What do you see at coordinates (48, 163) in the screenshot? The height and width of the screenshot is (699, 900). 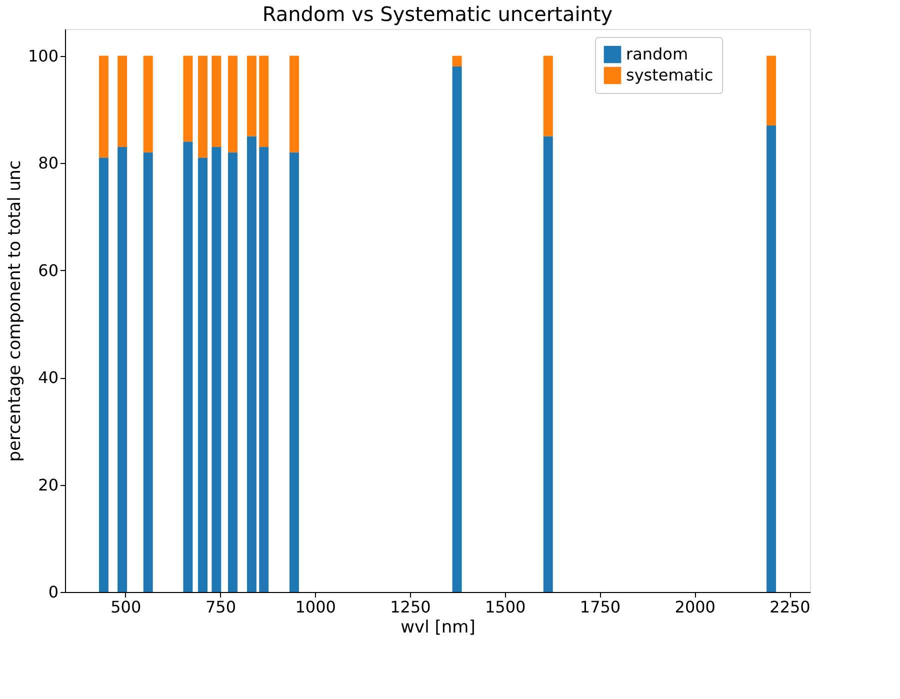 I see `y-tick-label: 80` at bounding box center [48, 163].